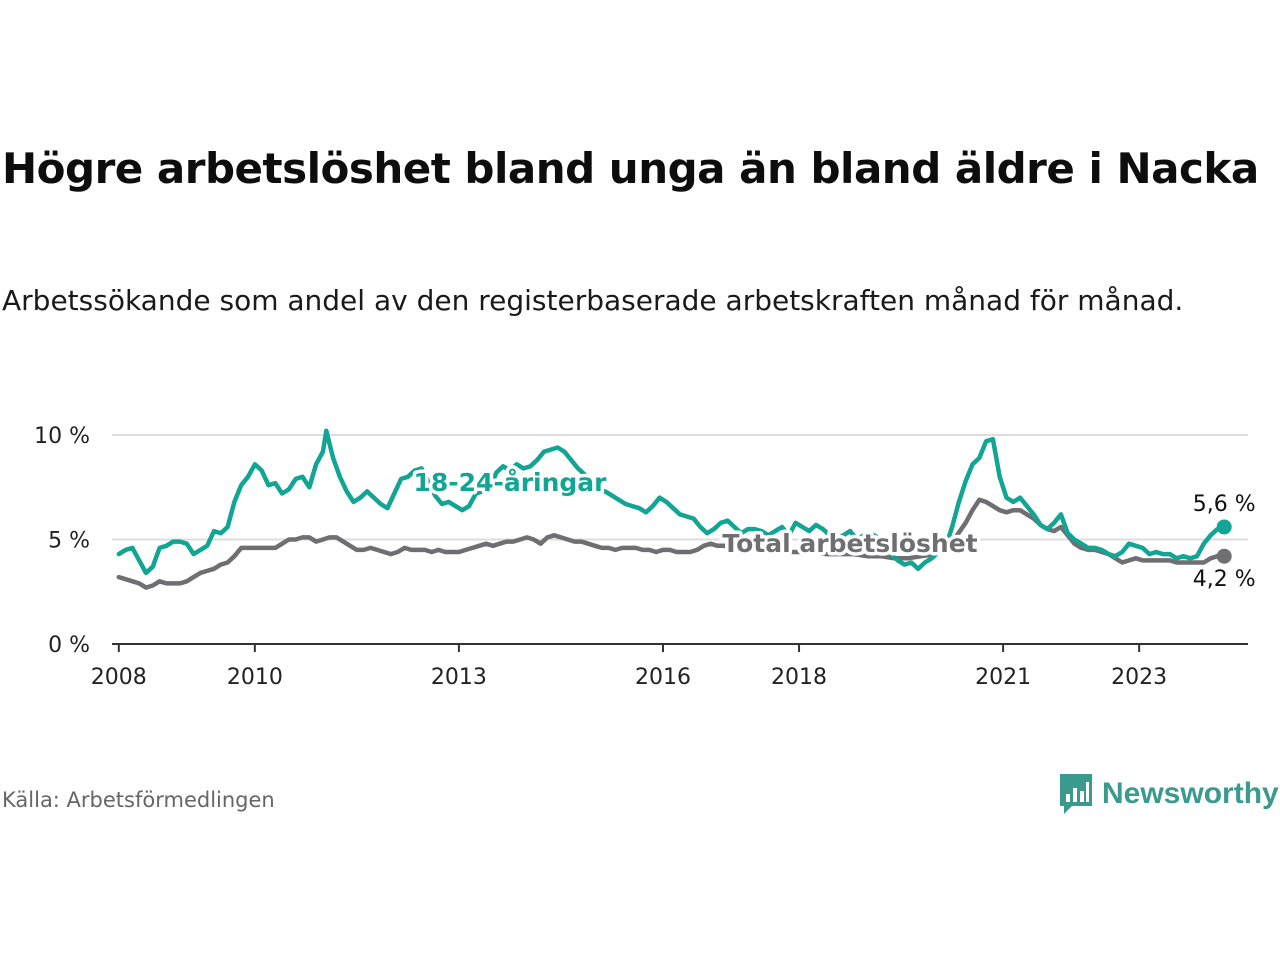 The image size is (1280, 960). I want to click on series-label-youth: 18-24-åringar, so click(511, 482).